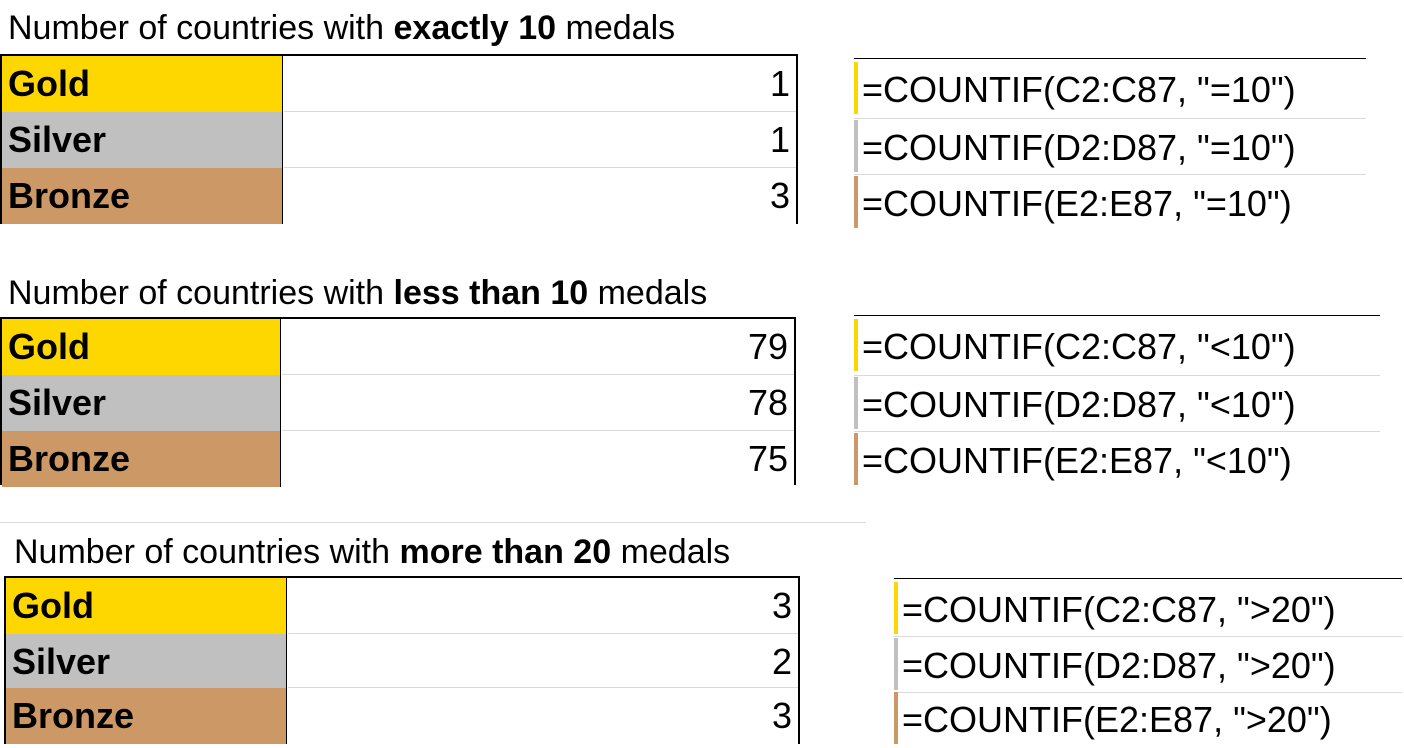 The height and width of the screenshot is (748, 1404). What do you see at coordinates (539, 140) in the screenshot?
I see `silver-value-cell: 1` at bounding box center [539, 140].